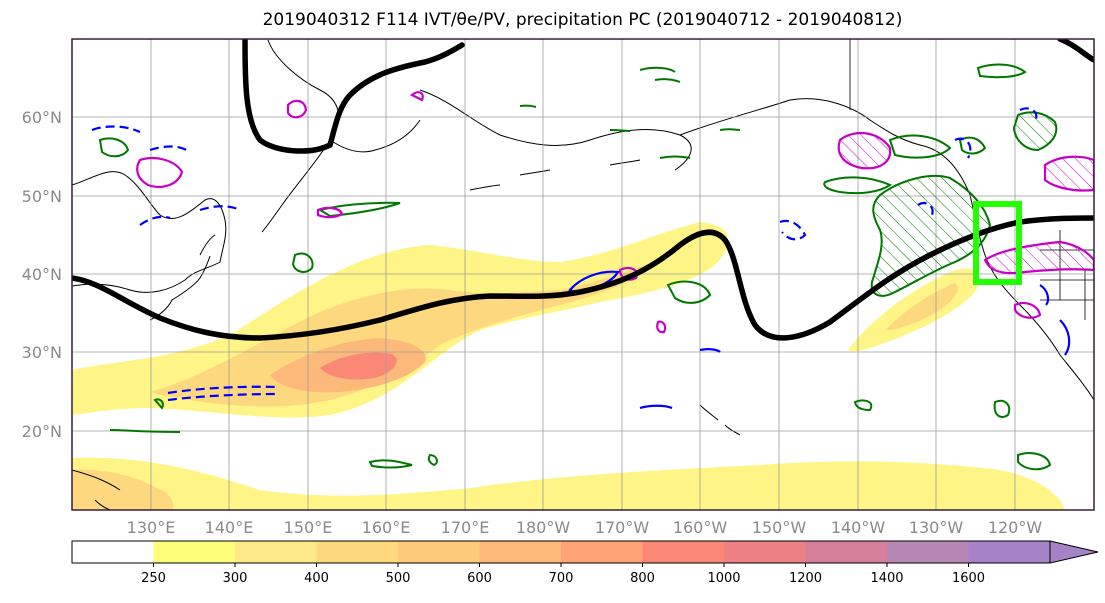  I want to click on colorbar: 250 300 400 500 600 700 800 1000 1200 1400 1600, so click(585, 563).